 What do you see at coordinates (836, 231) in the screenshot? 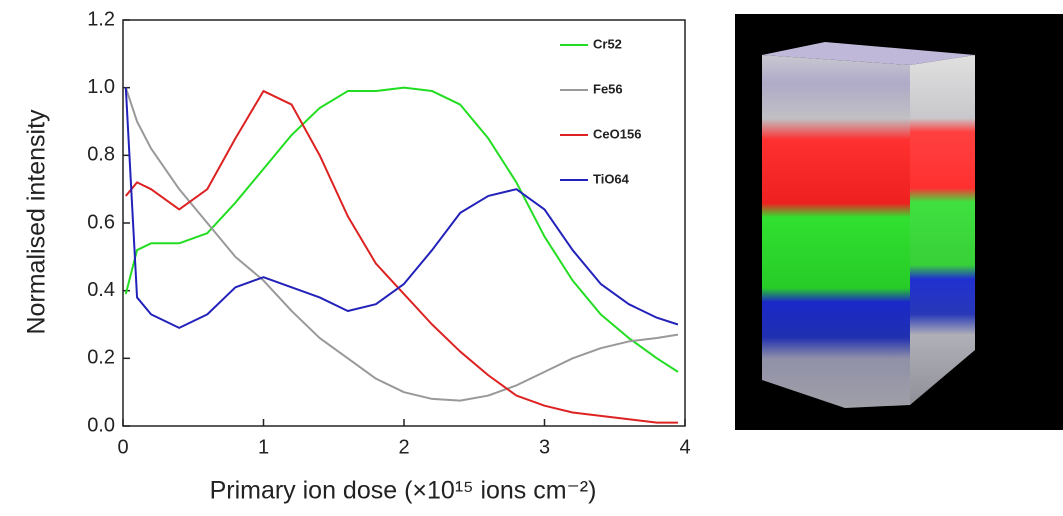
I see `block-front` at bounding box center [836, 231].